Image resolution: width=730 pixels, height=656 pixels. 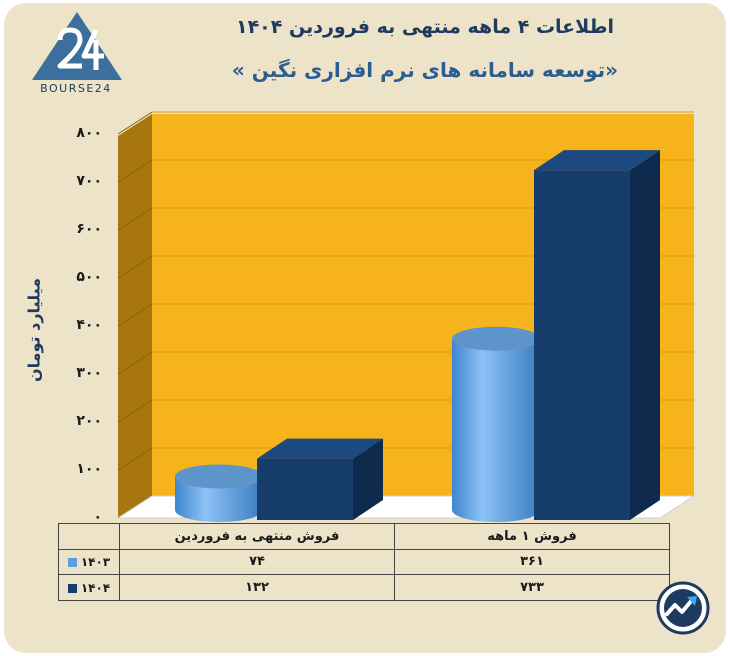 What do you see at coordinates (257, 562) in the screenshot?
I see `data-label: ۷۴` at bounding box center [257, 562].